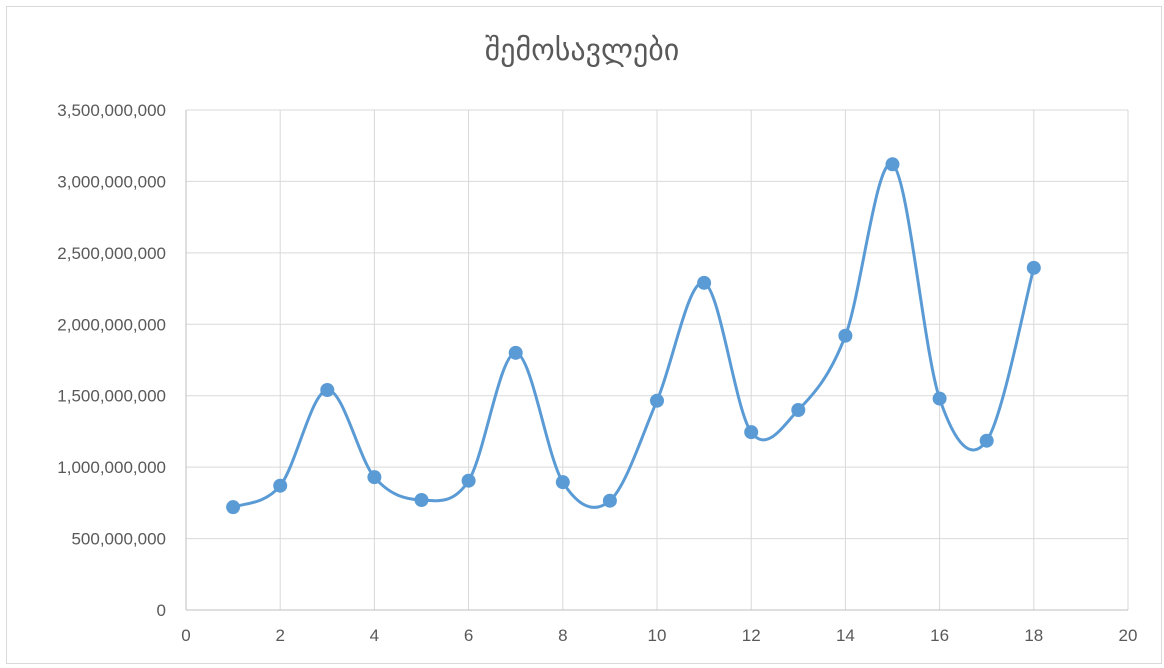  I want to click on x-tick-label: 14, so click(845, 635).